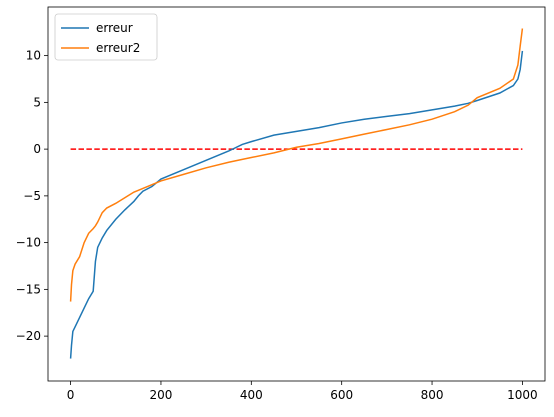 The width and height of the screenshot is (554, 417). I want to click on y-tick-label: −15, so click(28, 289).